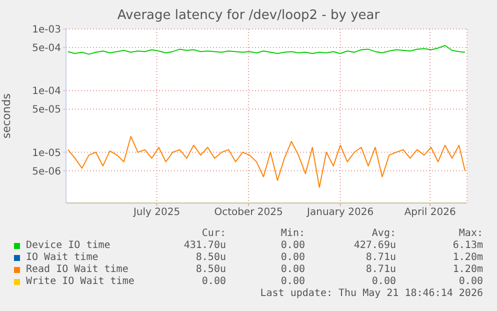  I want to click on text: Max:, so click(470, 233).